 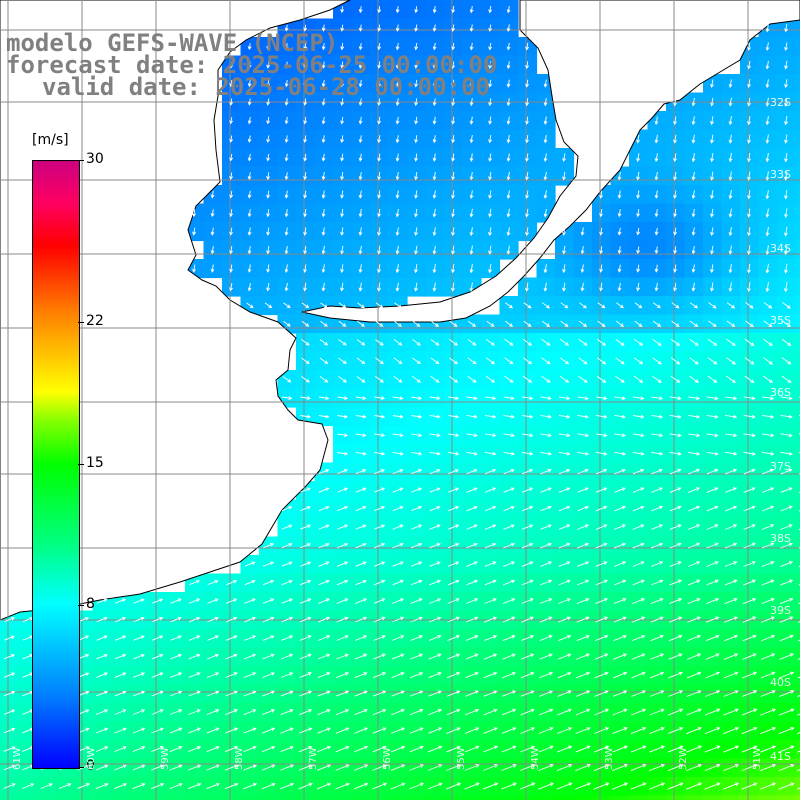 I want to click on lon-label: 53W, so click(x=609, y=758).